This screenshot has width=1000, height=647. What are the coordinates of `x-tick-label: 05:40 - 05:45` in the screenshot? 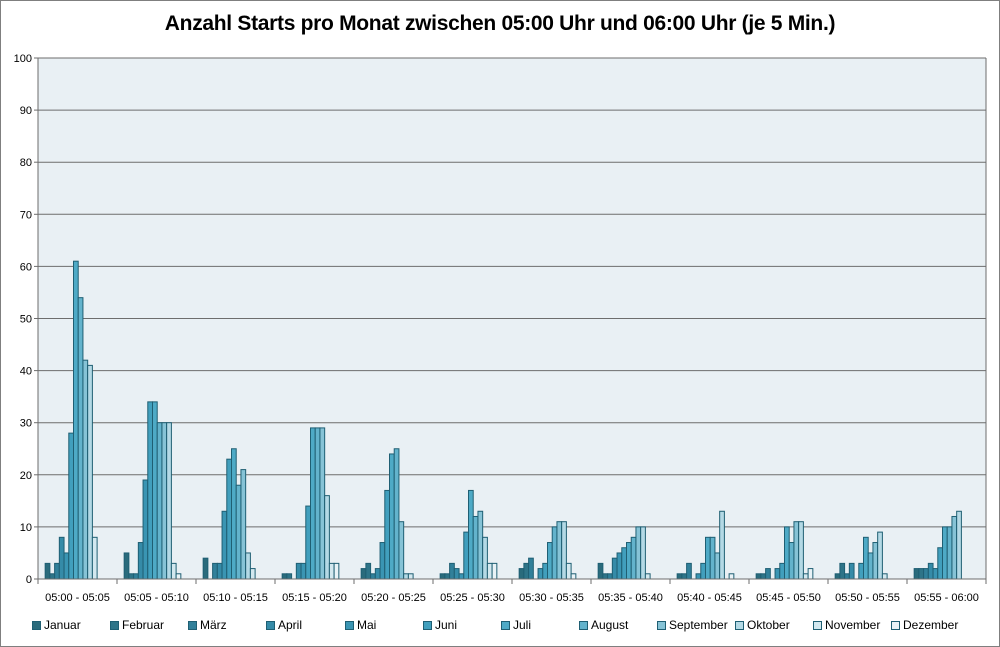 It's located at (709, 598).